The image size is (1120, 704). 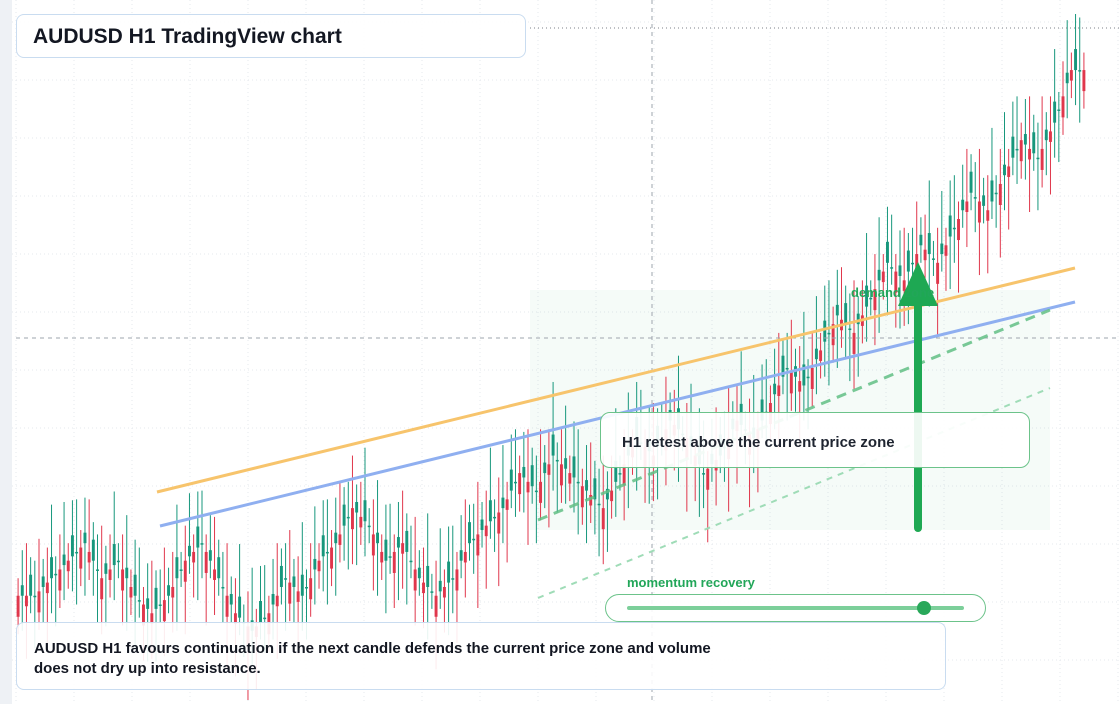 What do you see at coordinates (795, 608) in the screenshot?
I see `momentum-slider` at bounding box center [795, 608].